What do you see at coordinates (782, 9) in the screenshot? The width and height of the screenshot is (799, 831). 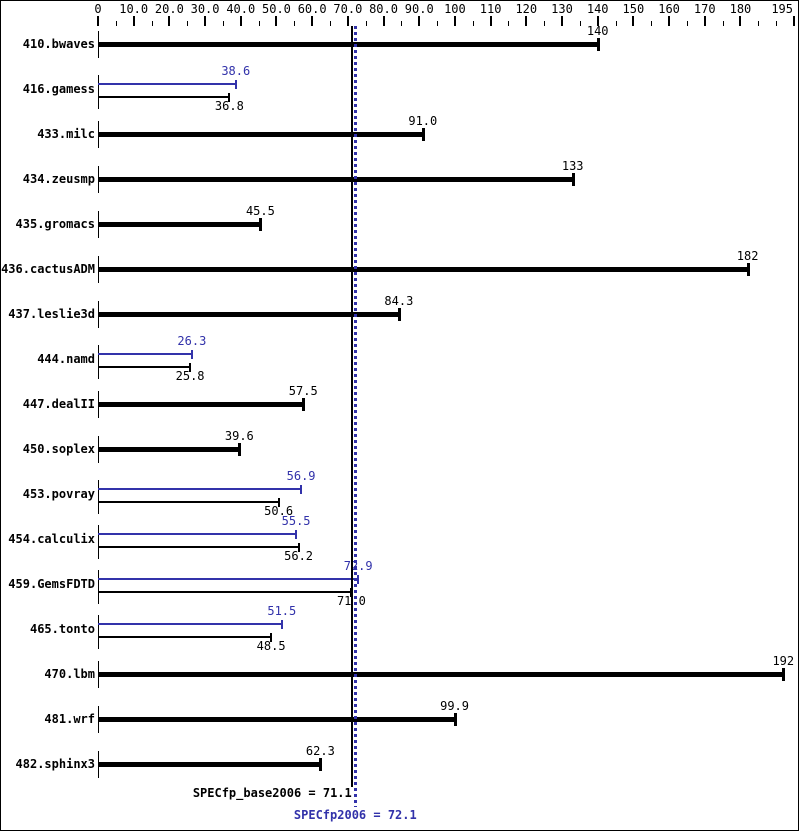 I see `x-axis-tick-label: 195` at bounding box center [782, 9].